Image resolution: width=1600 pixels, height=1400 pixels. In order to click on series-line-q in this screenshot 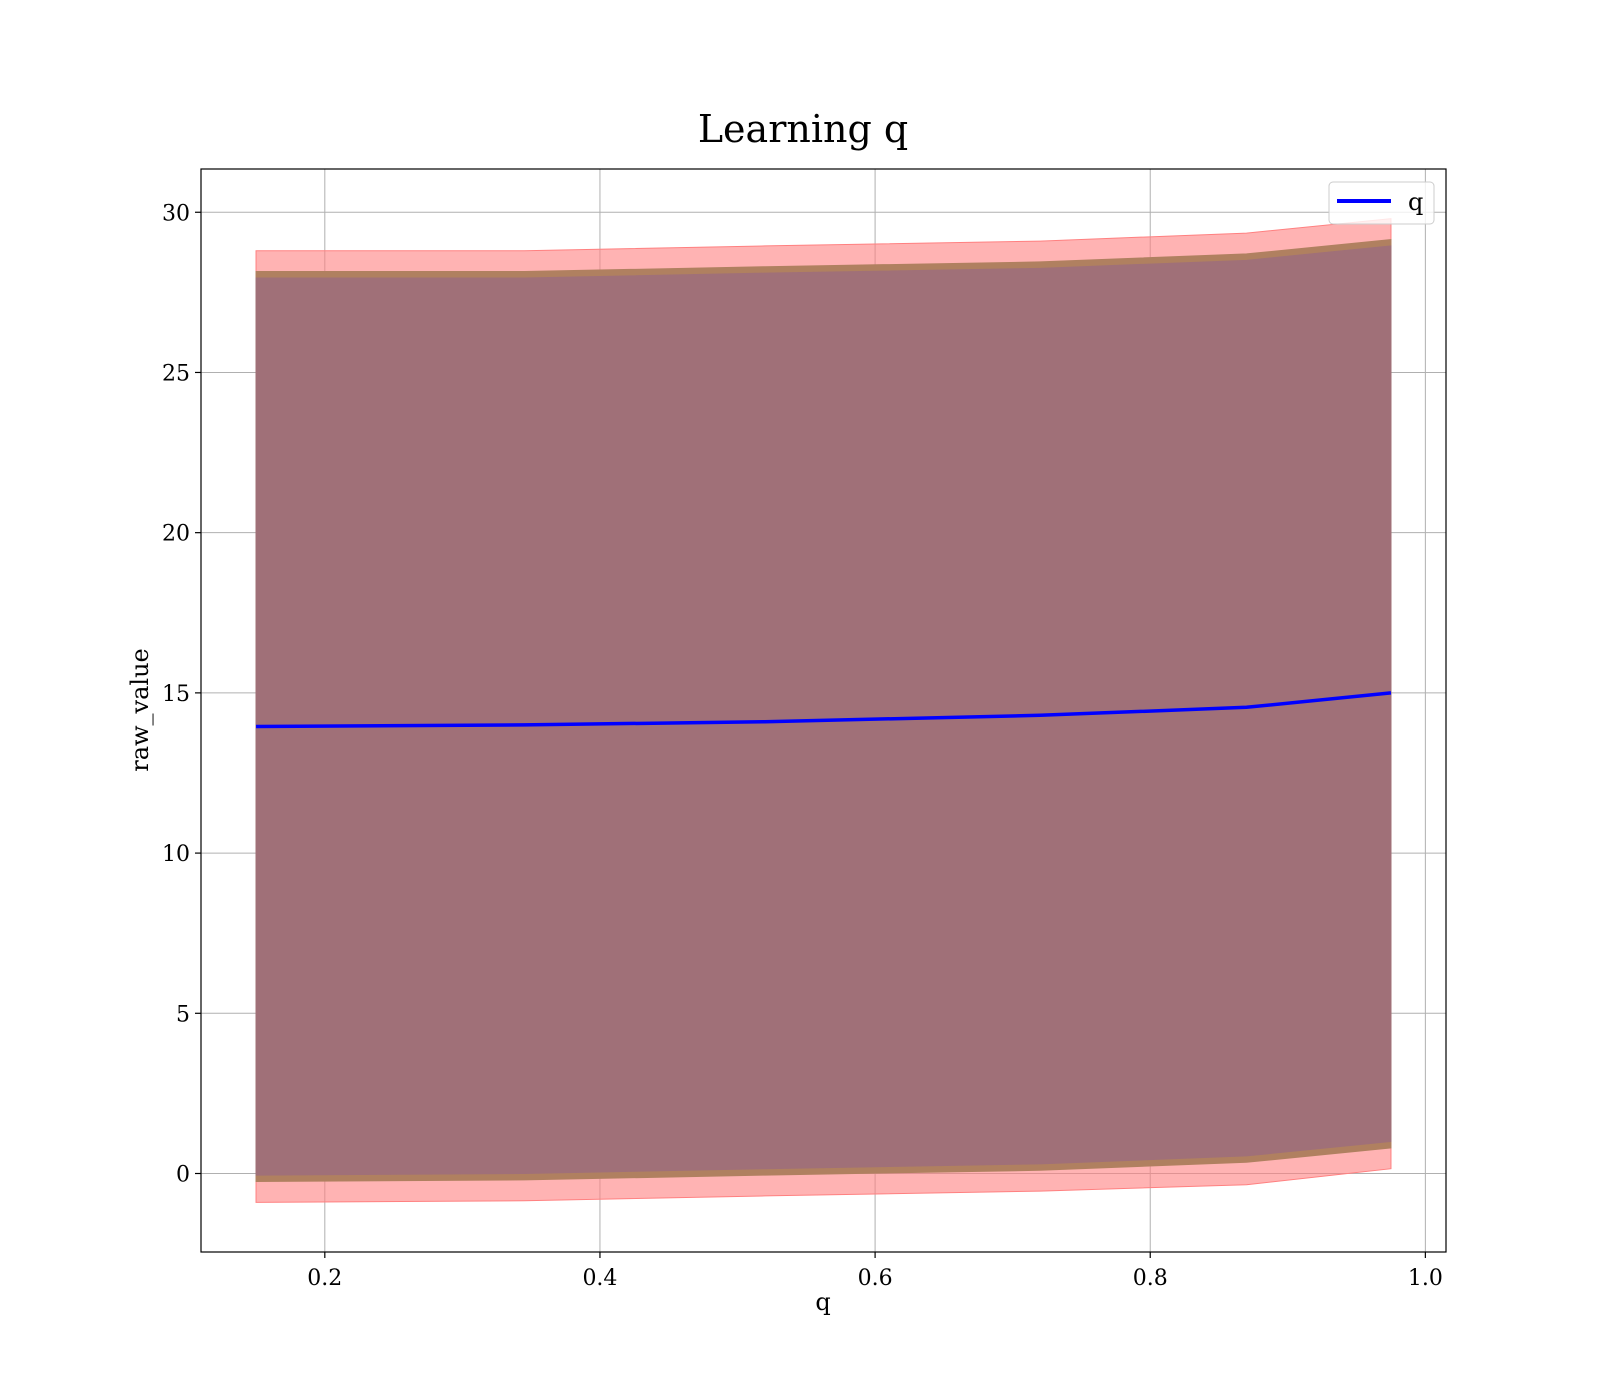, I will do `click(824, 710)`.